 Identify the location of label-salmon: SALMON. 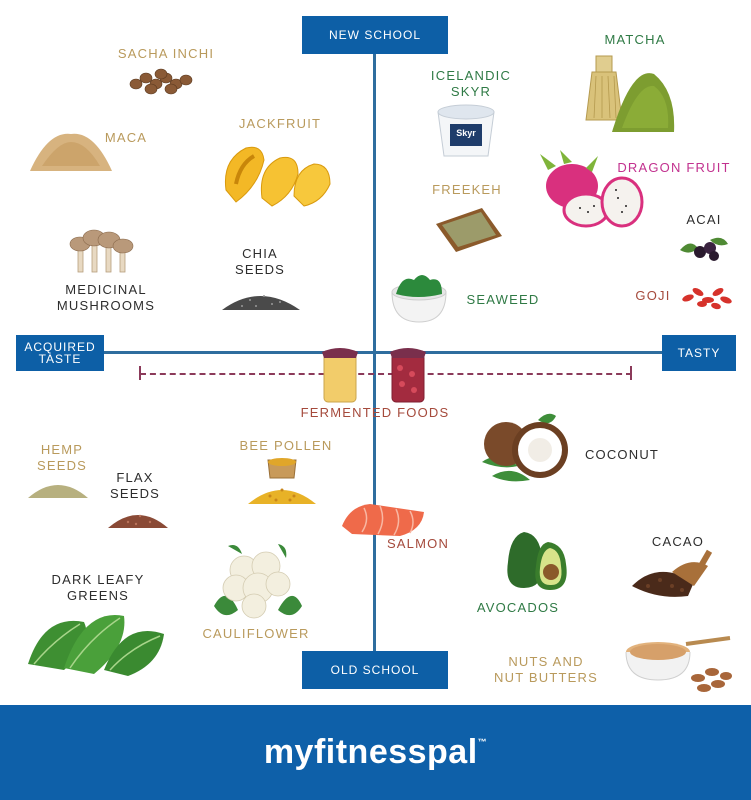
(418, 543).